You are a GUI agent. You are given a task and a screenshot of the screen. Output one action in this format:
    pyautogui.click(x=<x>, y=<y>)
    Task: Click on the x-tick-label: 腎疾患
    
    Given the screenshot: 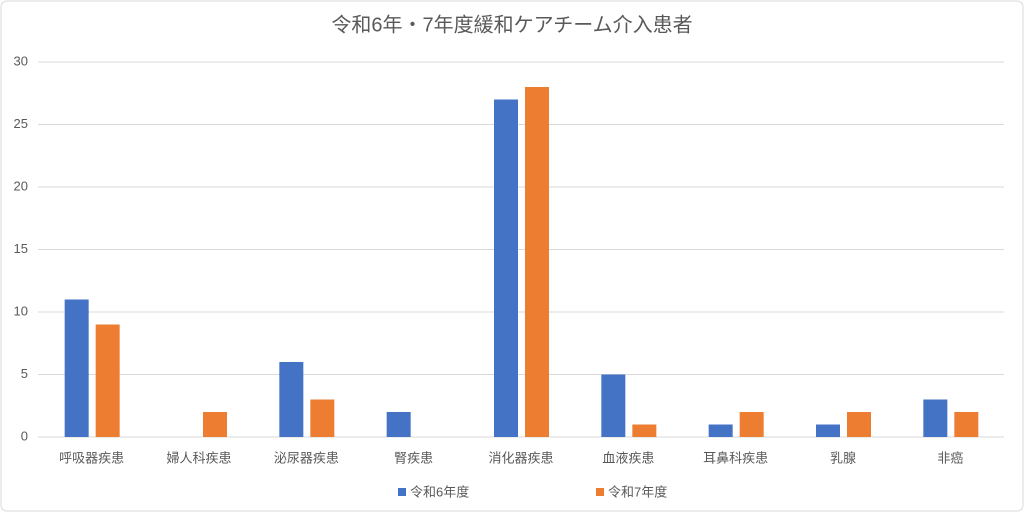 What is the action you would take?
    pyautogui.click(x=413, y=457)
    